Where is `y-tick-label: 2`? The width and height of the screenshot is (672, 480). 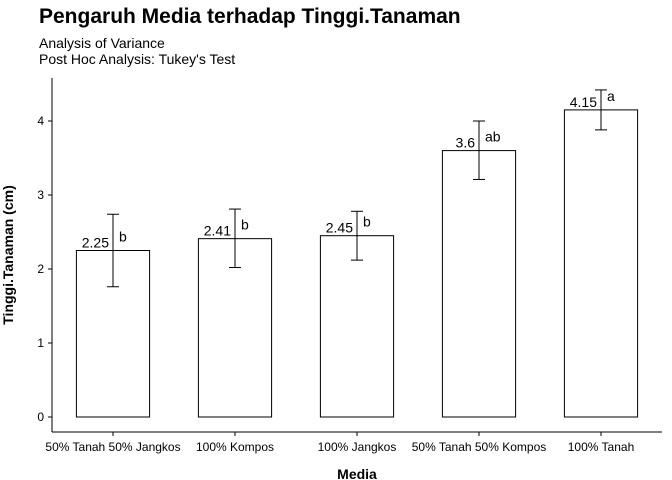 y-tick-label: 2 is located at coordinates (40, 269).